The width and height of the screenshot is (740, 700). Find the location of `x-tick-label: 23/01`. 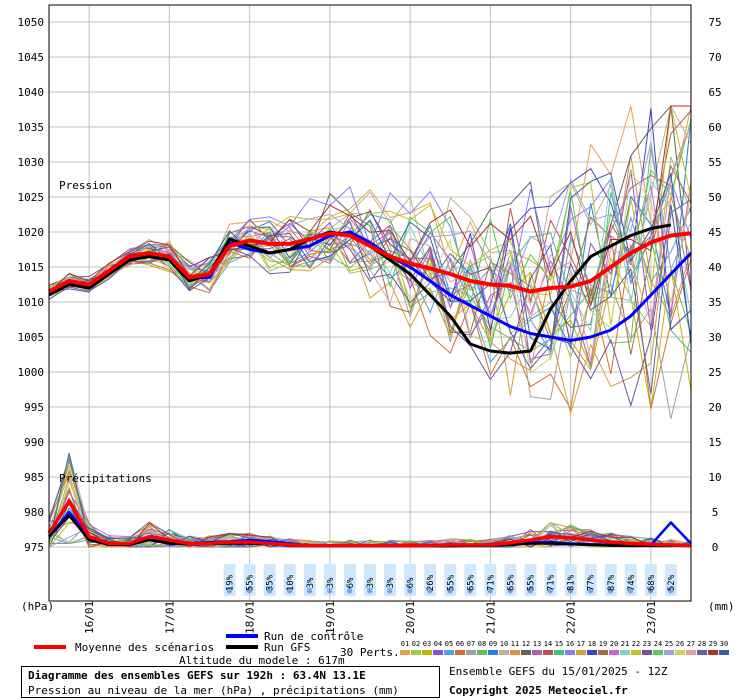

x-tick-label: 23/01 is located at coordinates (651, 617).